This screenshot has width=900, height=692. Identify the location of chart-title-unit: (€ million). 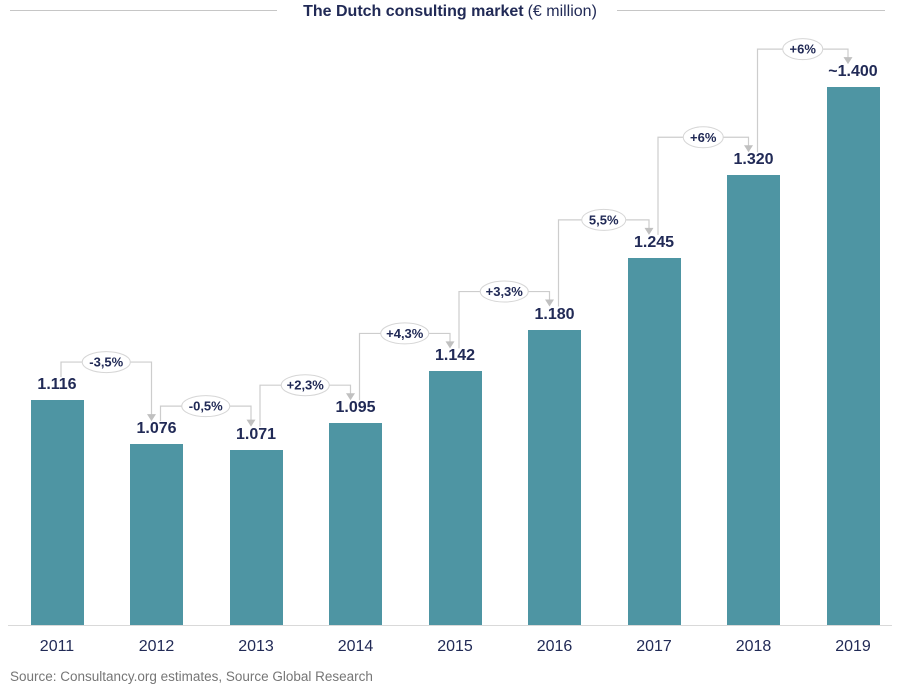
(562, 11).